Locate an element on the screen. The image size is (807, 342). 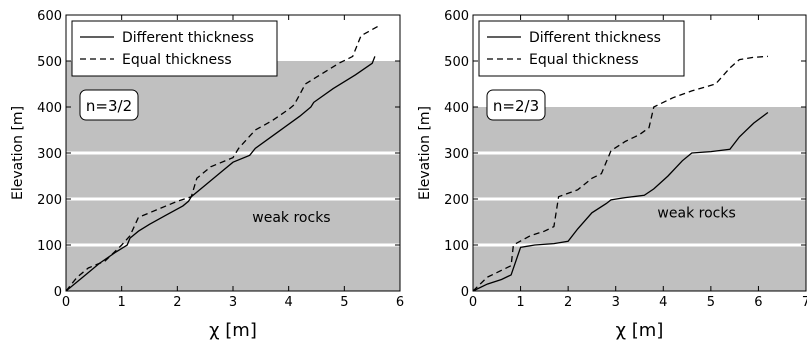
x-tick-label: 7 is located at coordinates (804, 302).